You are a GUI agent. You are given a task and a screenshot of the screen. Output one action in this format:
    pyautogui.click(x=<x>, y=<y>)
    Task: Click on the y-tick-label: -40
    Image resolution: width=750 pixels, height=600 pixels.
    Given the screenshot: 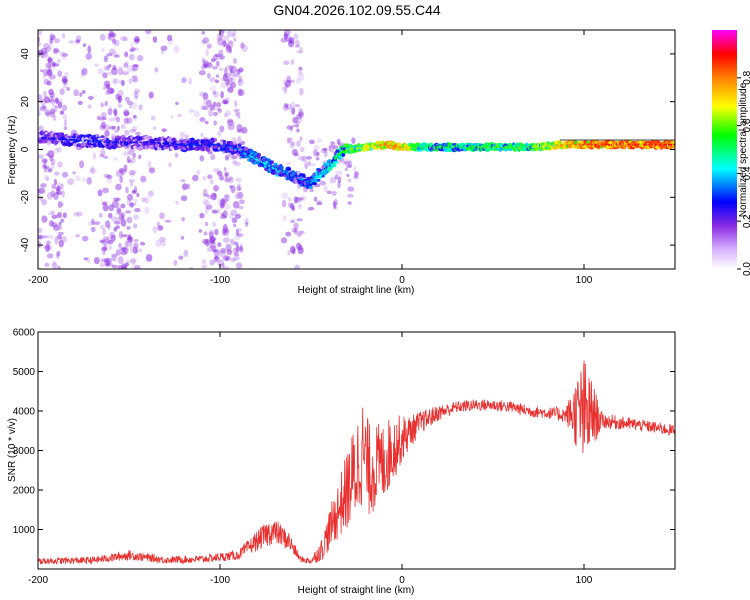 What is the action you would take?
    pyautogui.click(x=25, y=244)
    